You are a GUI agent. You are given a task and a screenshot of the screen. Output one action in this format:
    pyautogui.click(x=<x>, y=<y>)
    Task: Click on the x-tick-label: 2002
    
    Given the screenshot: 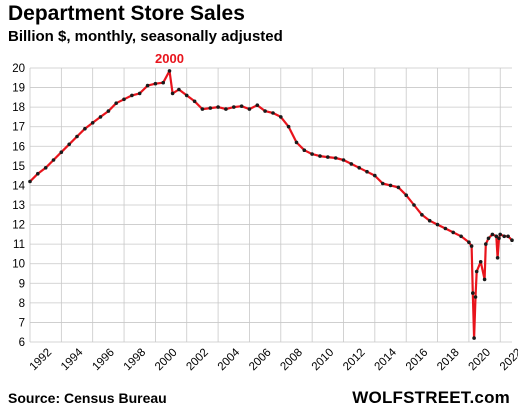 What is the action you would take?
    pyautogui.click(x=197, y=360)
    